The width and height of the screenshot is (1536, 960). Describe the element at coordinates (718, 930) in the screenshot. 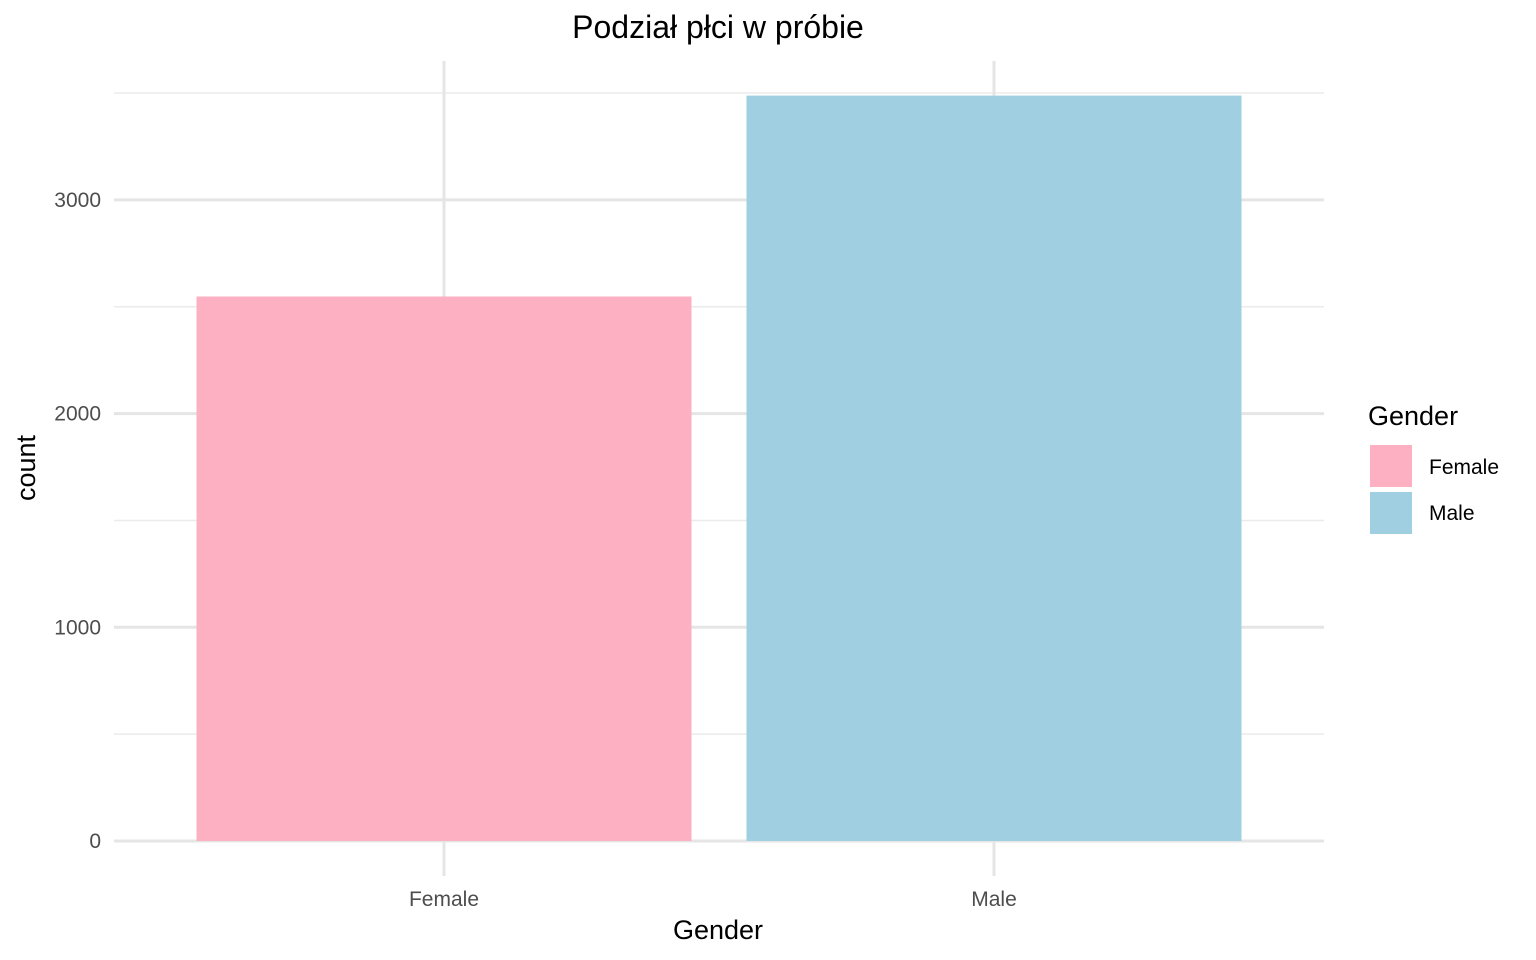

I see `x-axis-title: Gender` at that location.